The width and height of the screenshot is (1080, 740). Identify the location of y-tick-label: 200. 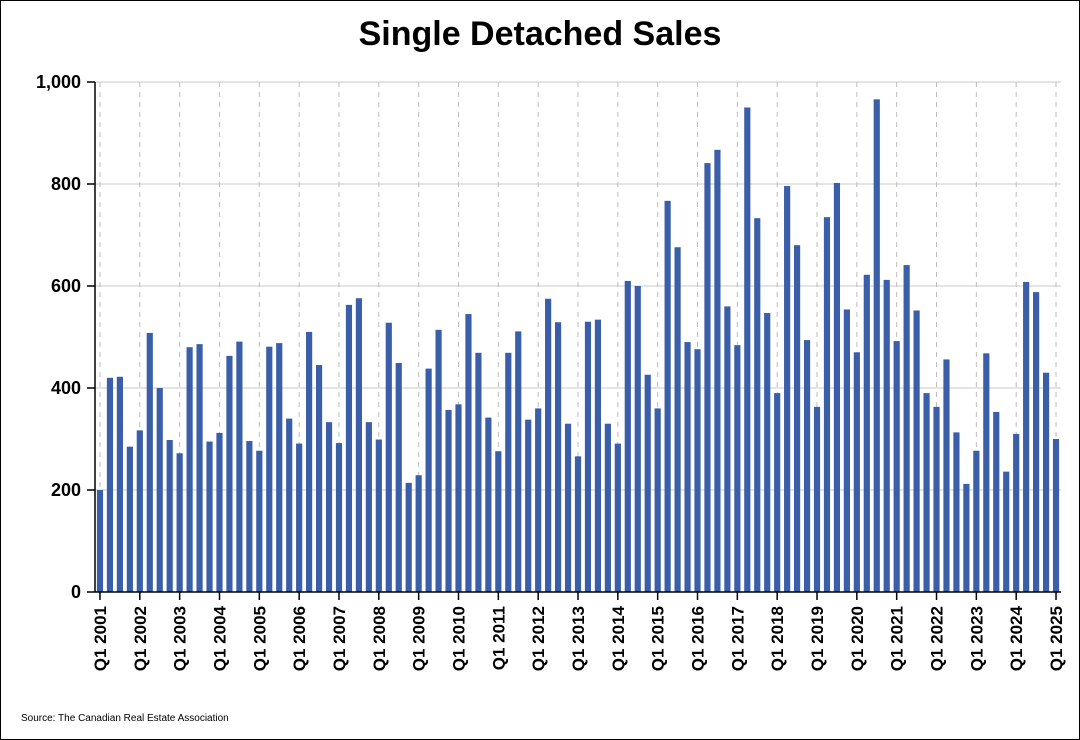
(66, 490).